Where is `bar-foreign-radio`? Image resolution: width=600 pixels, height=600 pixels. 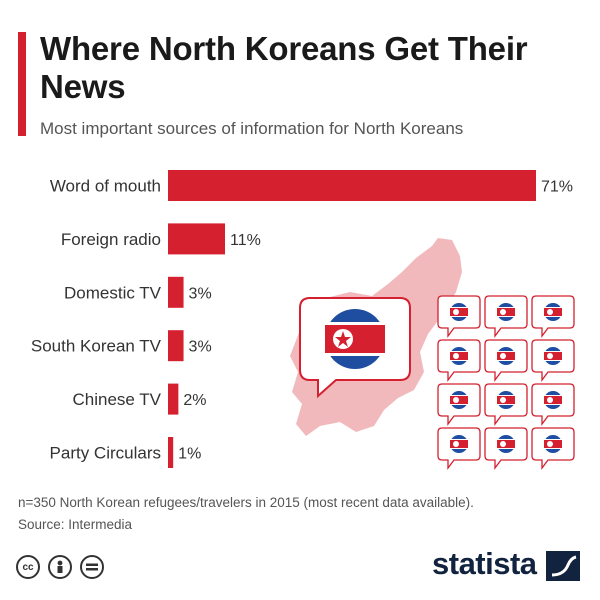 bar-foreign-radio is located at coordinates (197, 239).